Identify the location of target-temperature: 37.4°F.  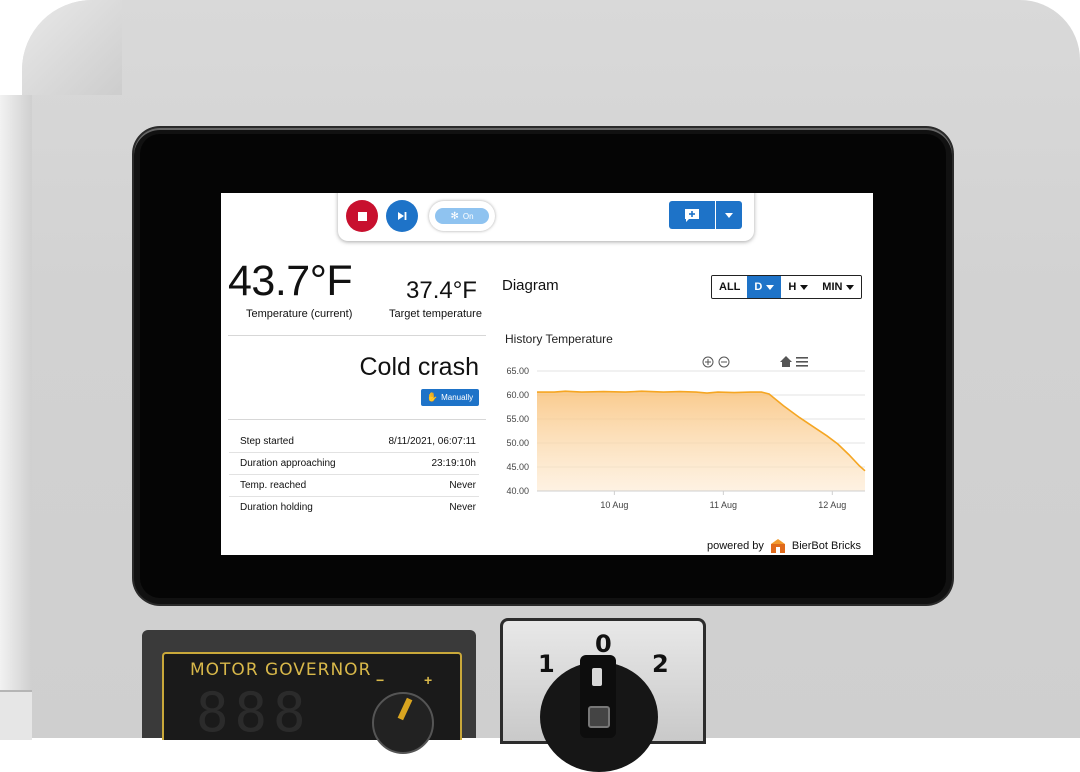
(441, 290).